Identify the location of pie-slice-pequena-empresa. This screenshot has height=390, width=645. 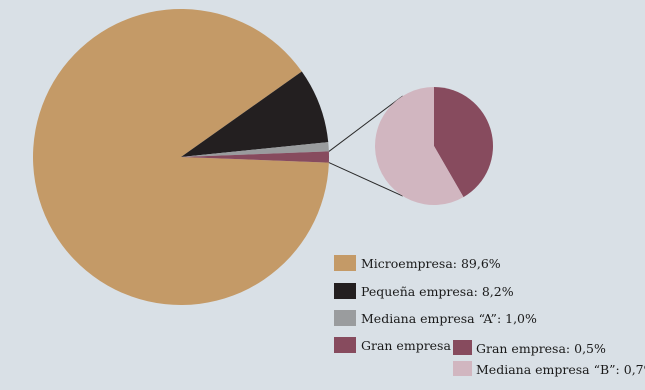
(255, 114).